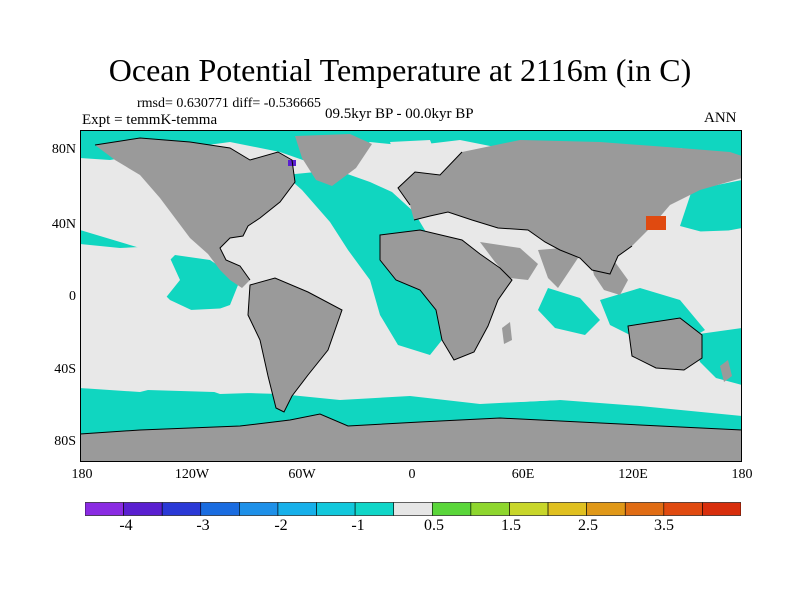 The height and width of the screenshot is (600, 800). I want to click on colorbar-label-minus2: -2, so click(281, 525).